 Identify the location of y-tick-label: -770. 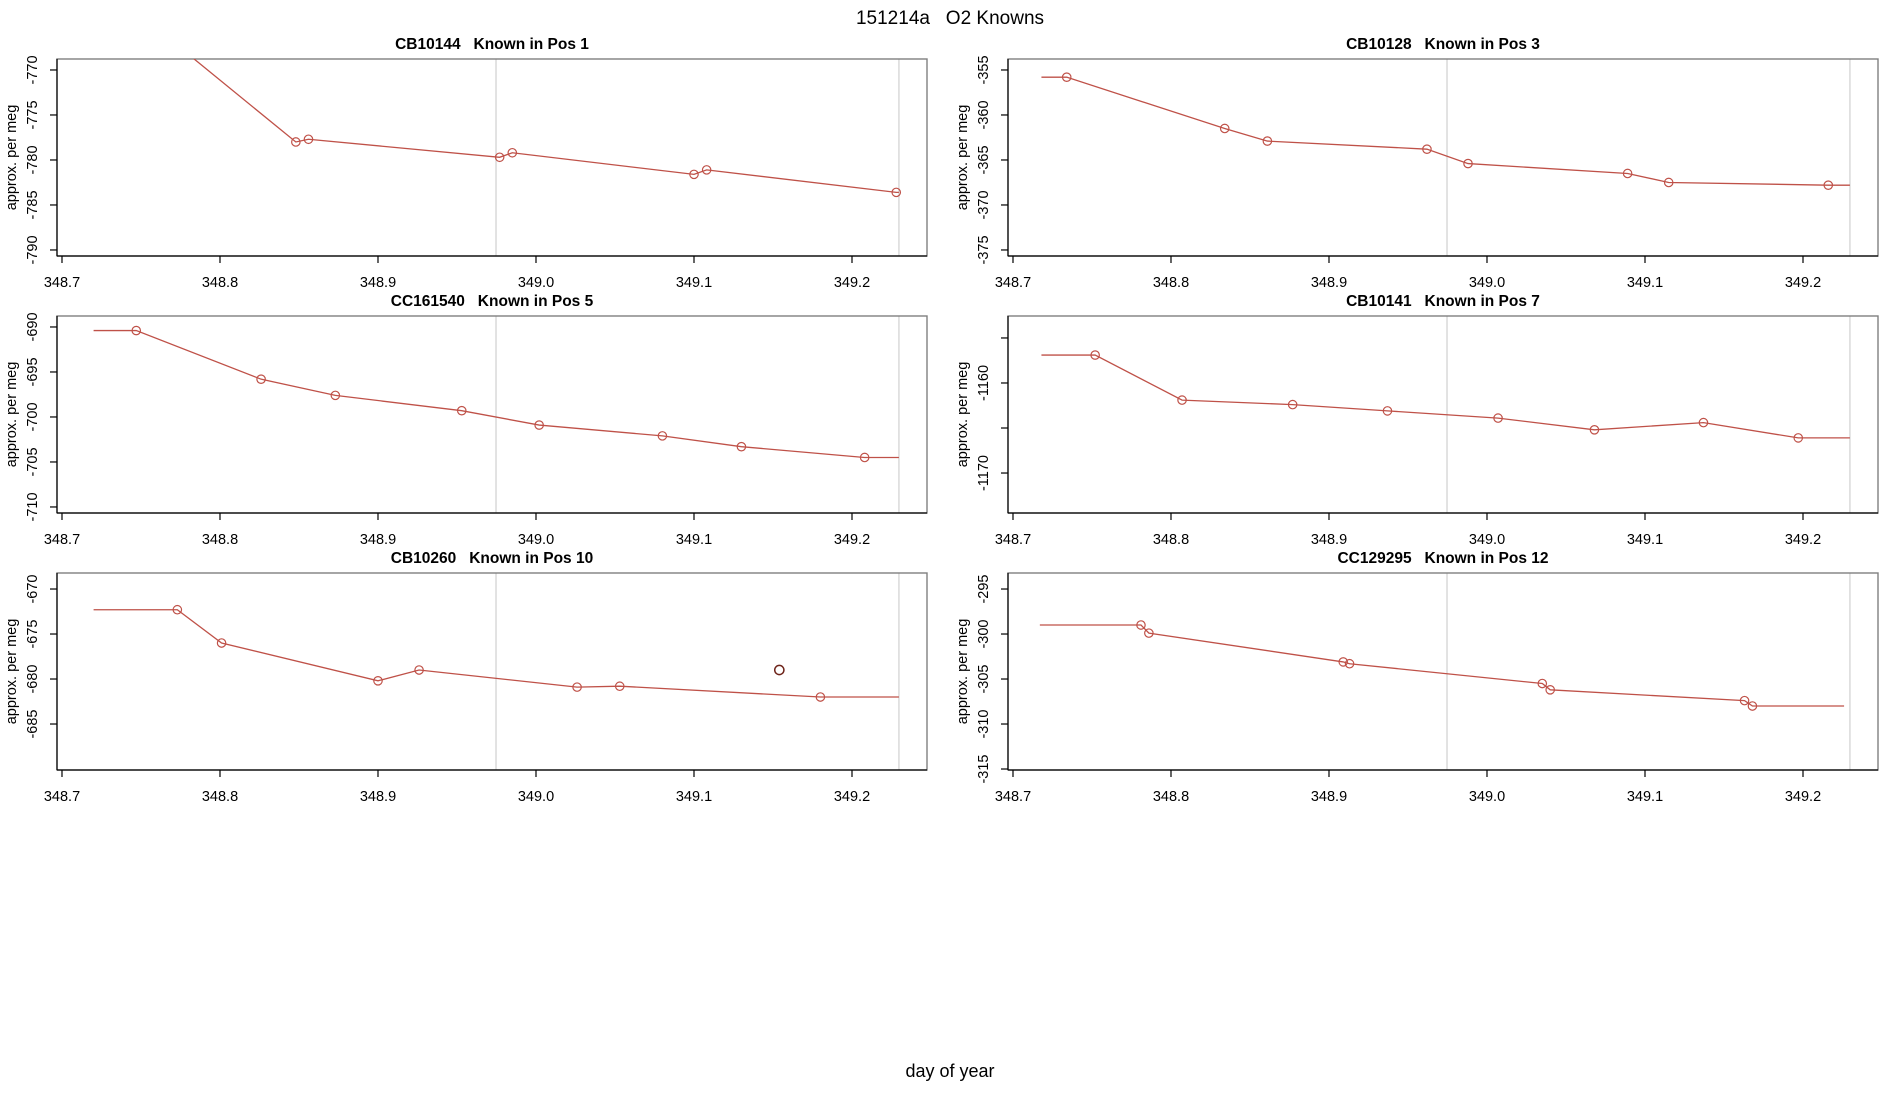
(33, 69).